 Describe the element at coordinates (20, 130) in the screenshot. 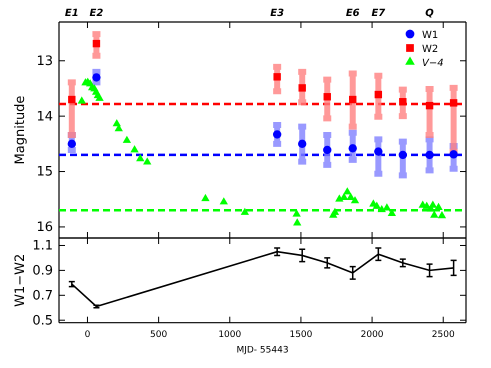

I see `y-axis-title: Magnitude` at that location.